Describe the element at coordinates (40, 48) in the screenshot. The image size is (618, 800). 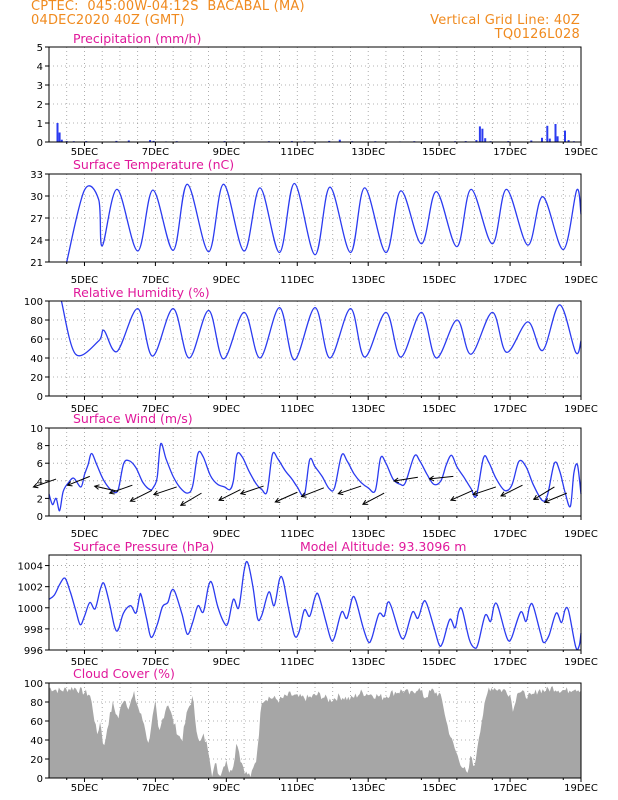
I see `precip-ytick-label: 5` at that location.